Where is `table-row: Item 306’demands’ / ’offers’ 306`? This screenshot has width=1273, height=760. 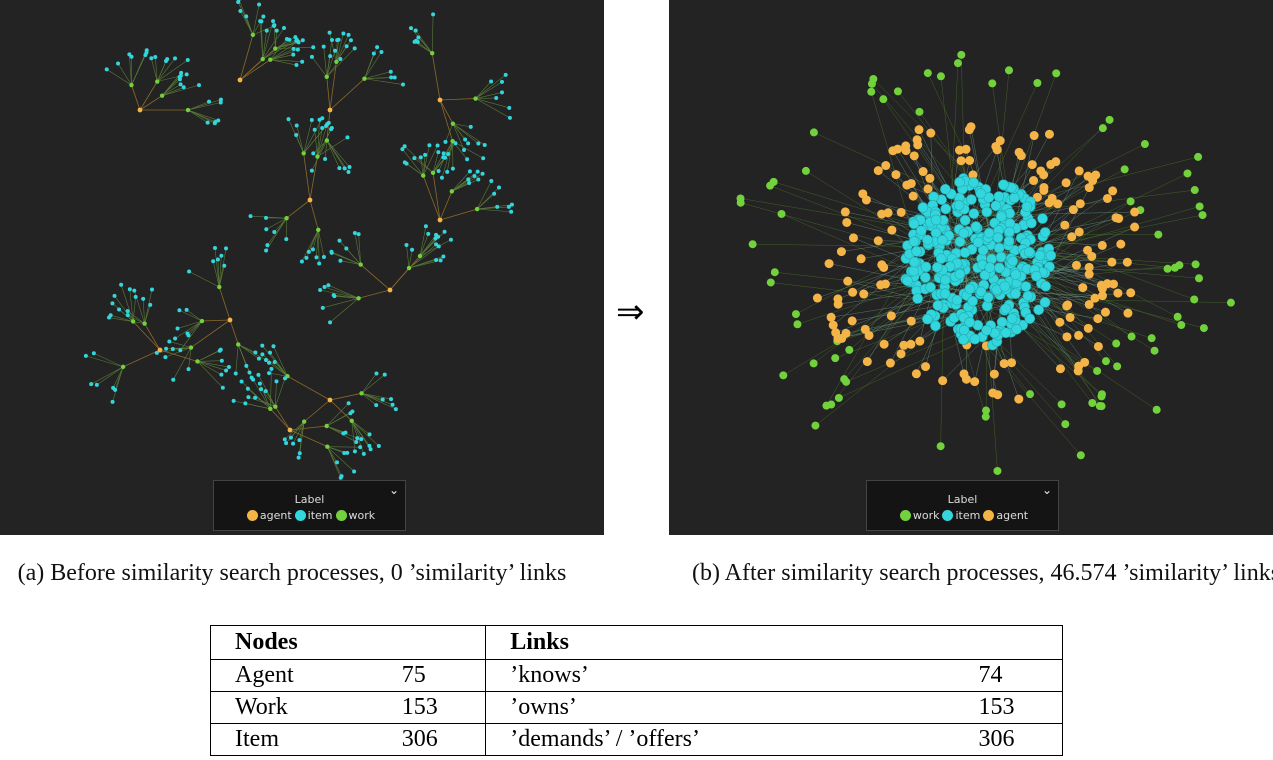 table-row: Item 306’demands’ / ’offers’ 306 is located at coordinates (636, 739).